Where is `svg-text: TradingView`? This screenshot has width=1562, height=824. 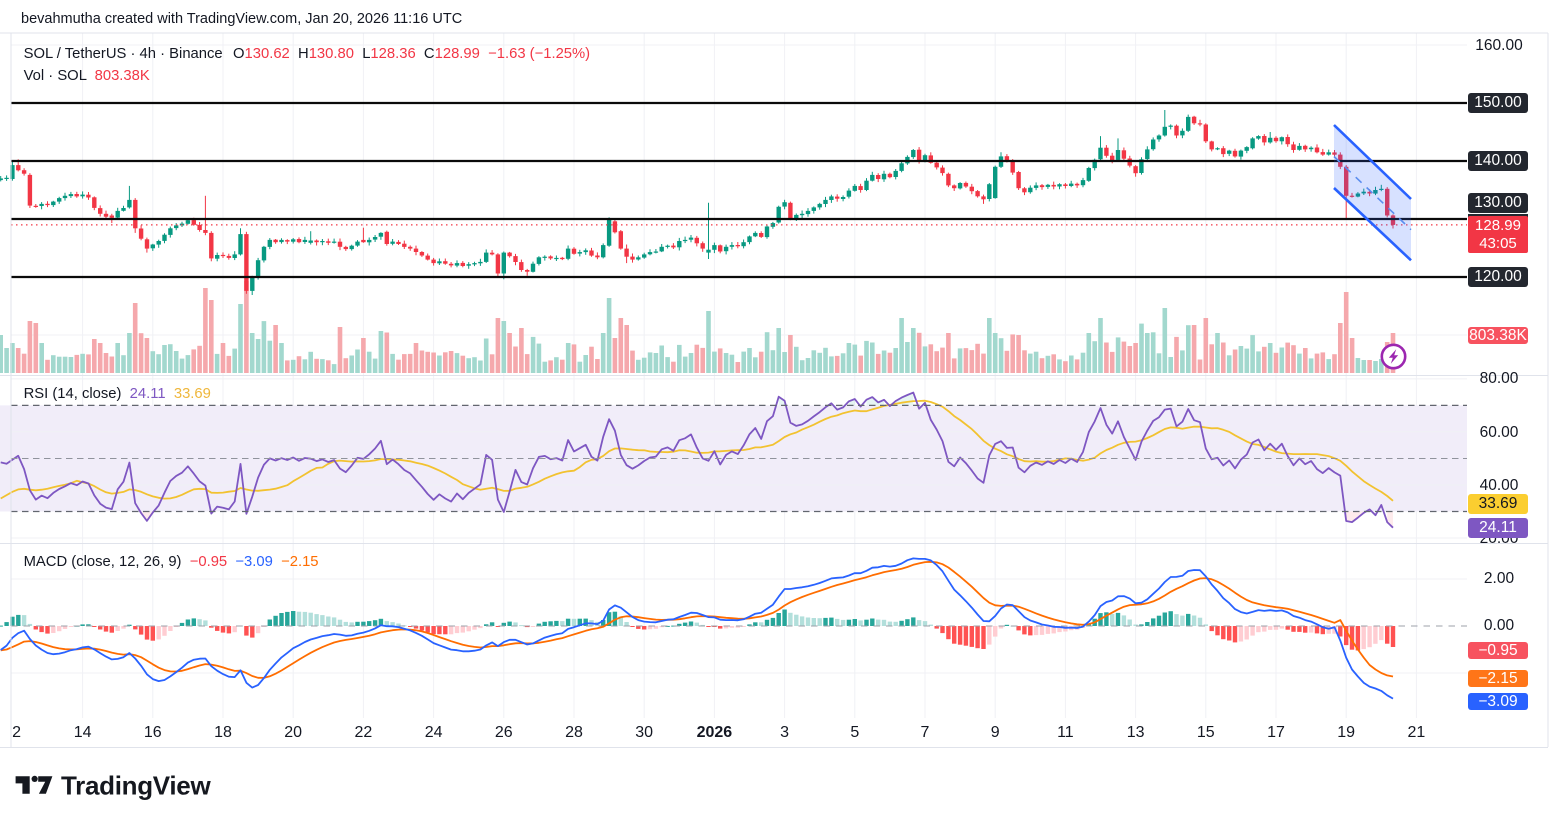 svg-text: TradingView is located at coordinates (136, 786).